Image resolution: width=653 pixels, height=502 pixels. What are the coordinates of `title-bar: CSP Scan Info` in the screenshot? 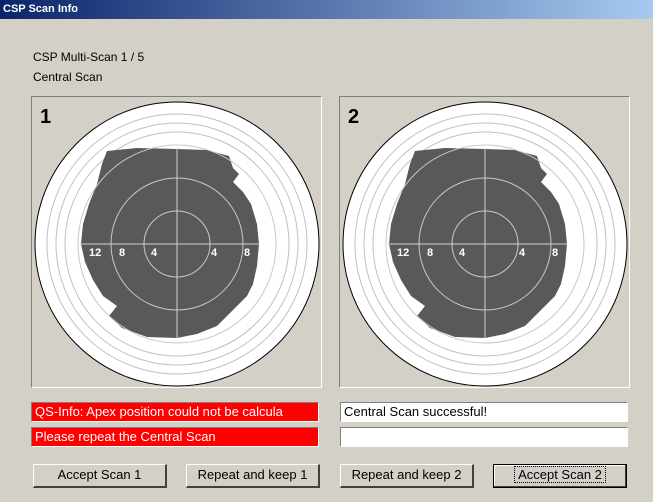 It's located at (326, 9).